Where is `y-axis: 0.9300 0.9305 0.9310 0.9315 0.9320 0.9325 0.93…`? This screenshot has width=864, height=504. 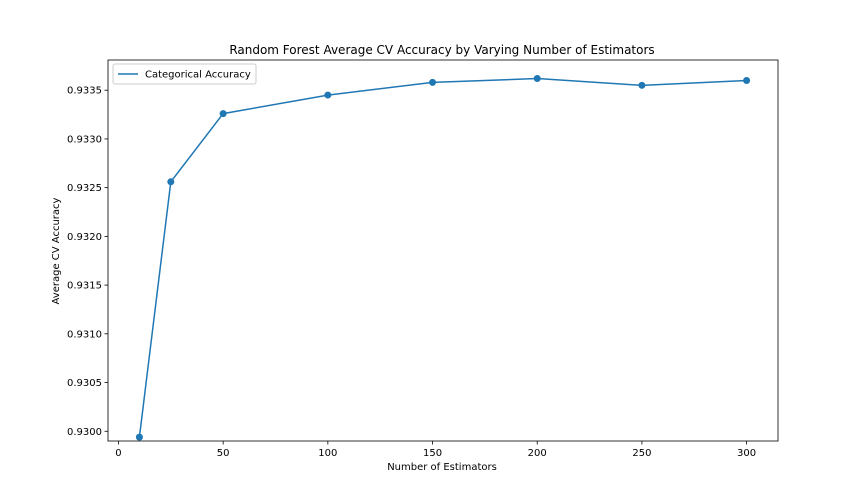
y-axis: 0.9300 0.9305 0.9310 0.9315 0.9320 0.9325 0.93… is located at coordinates (87, 262).